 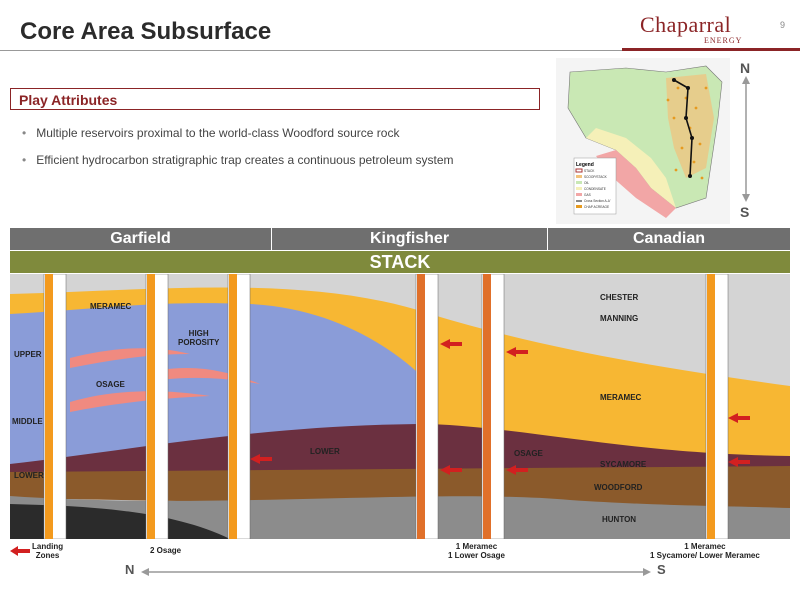 What do you see at coordinates (410, 239) in the screenshot?
I see `county-kingfisher: Kingfisher` at bounding box center [410, 239].